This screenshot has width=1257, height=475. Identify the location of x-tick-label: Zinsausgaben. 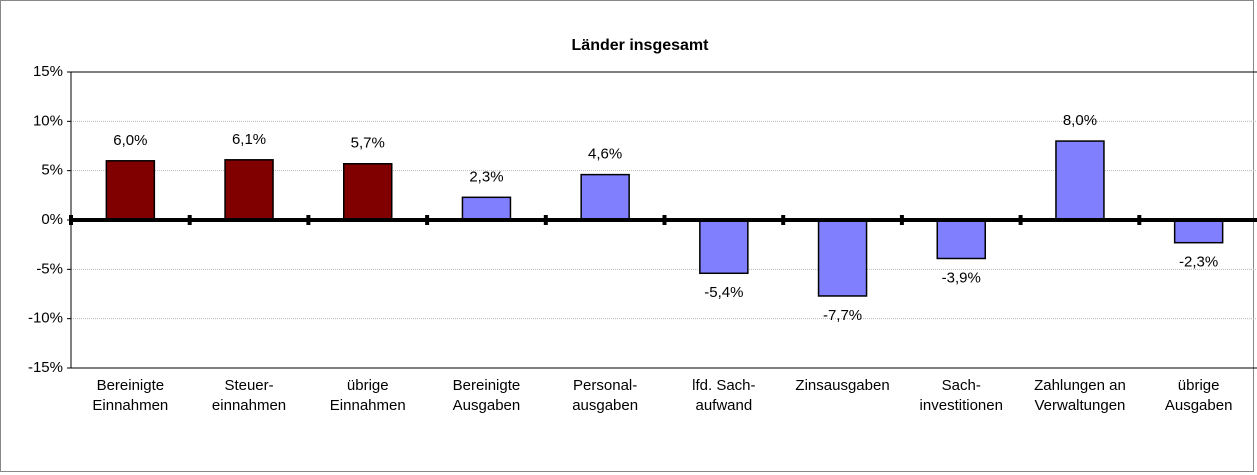
(842, 385).